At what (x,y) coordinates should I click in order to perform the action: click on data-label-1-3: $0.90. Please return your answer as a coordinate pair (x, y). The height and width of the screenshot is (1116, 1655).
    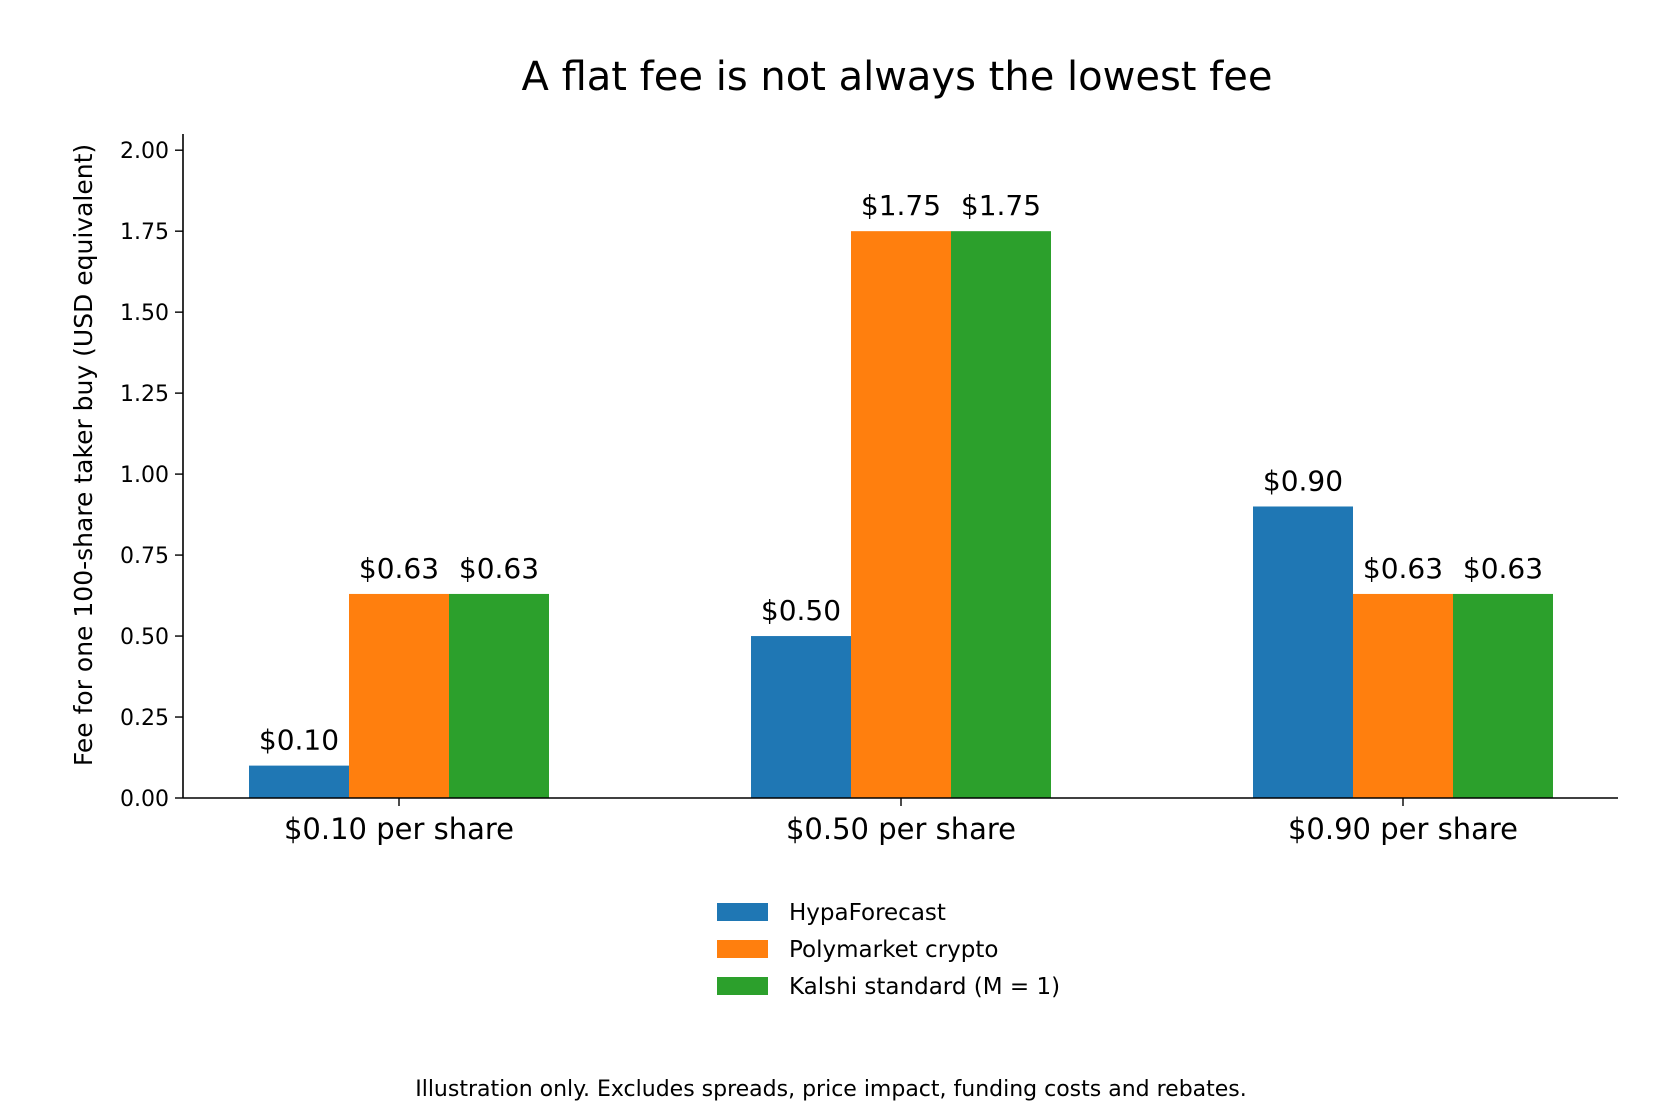
    Looking at the image, I should click on (1303, 480).